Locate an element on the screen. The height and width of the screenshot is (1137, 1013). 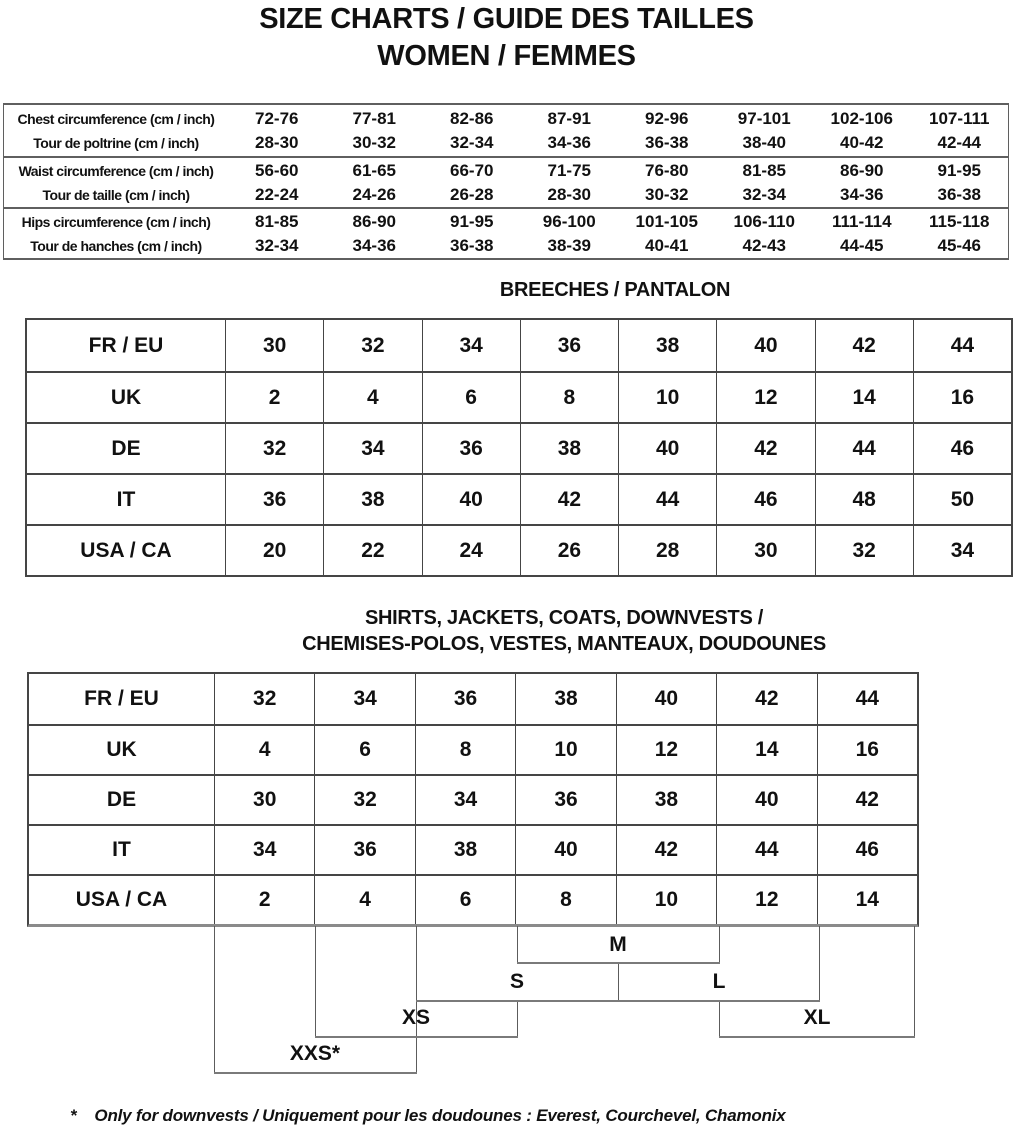
measurement-row-label-line: Hips circumference (cm / inch) is located at coordinates (116, 221).